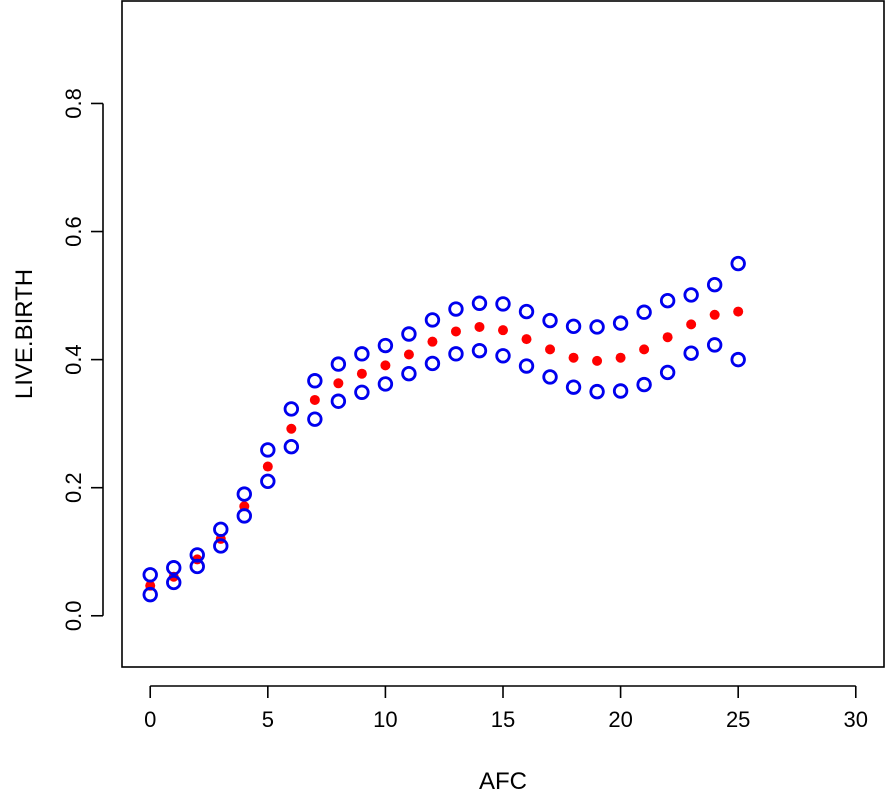 Image resolution: width=886 pixels, height=793 pixels. What do you see at coordinates (73, 231) in the screenshot?
I see `y-tick-label: 0.6` at bounding box center [73, 231].